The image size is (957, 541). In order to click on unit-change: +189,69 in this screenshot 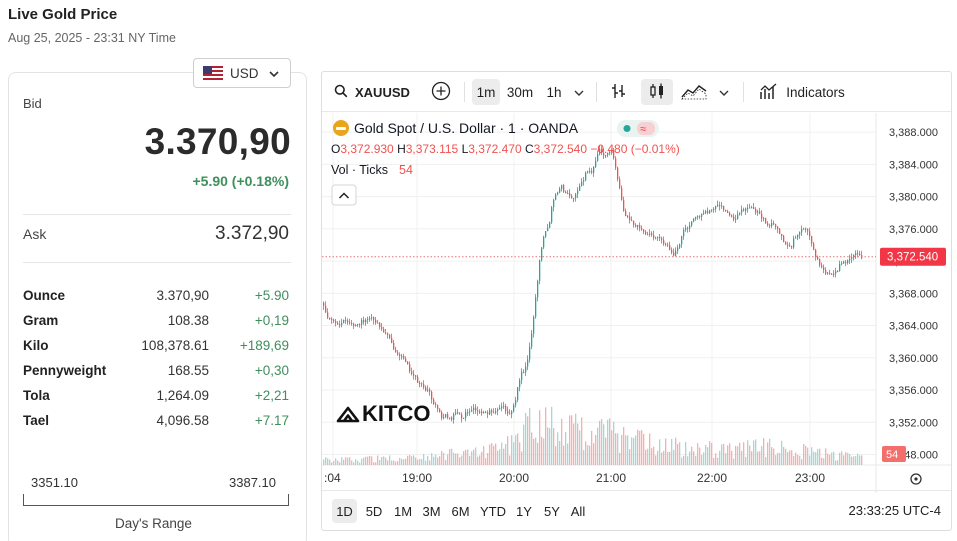, I will do `click(264, 345)`.